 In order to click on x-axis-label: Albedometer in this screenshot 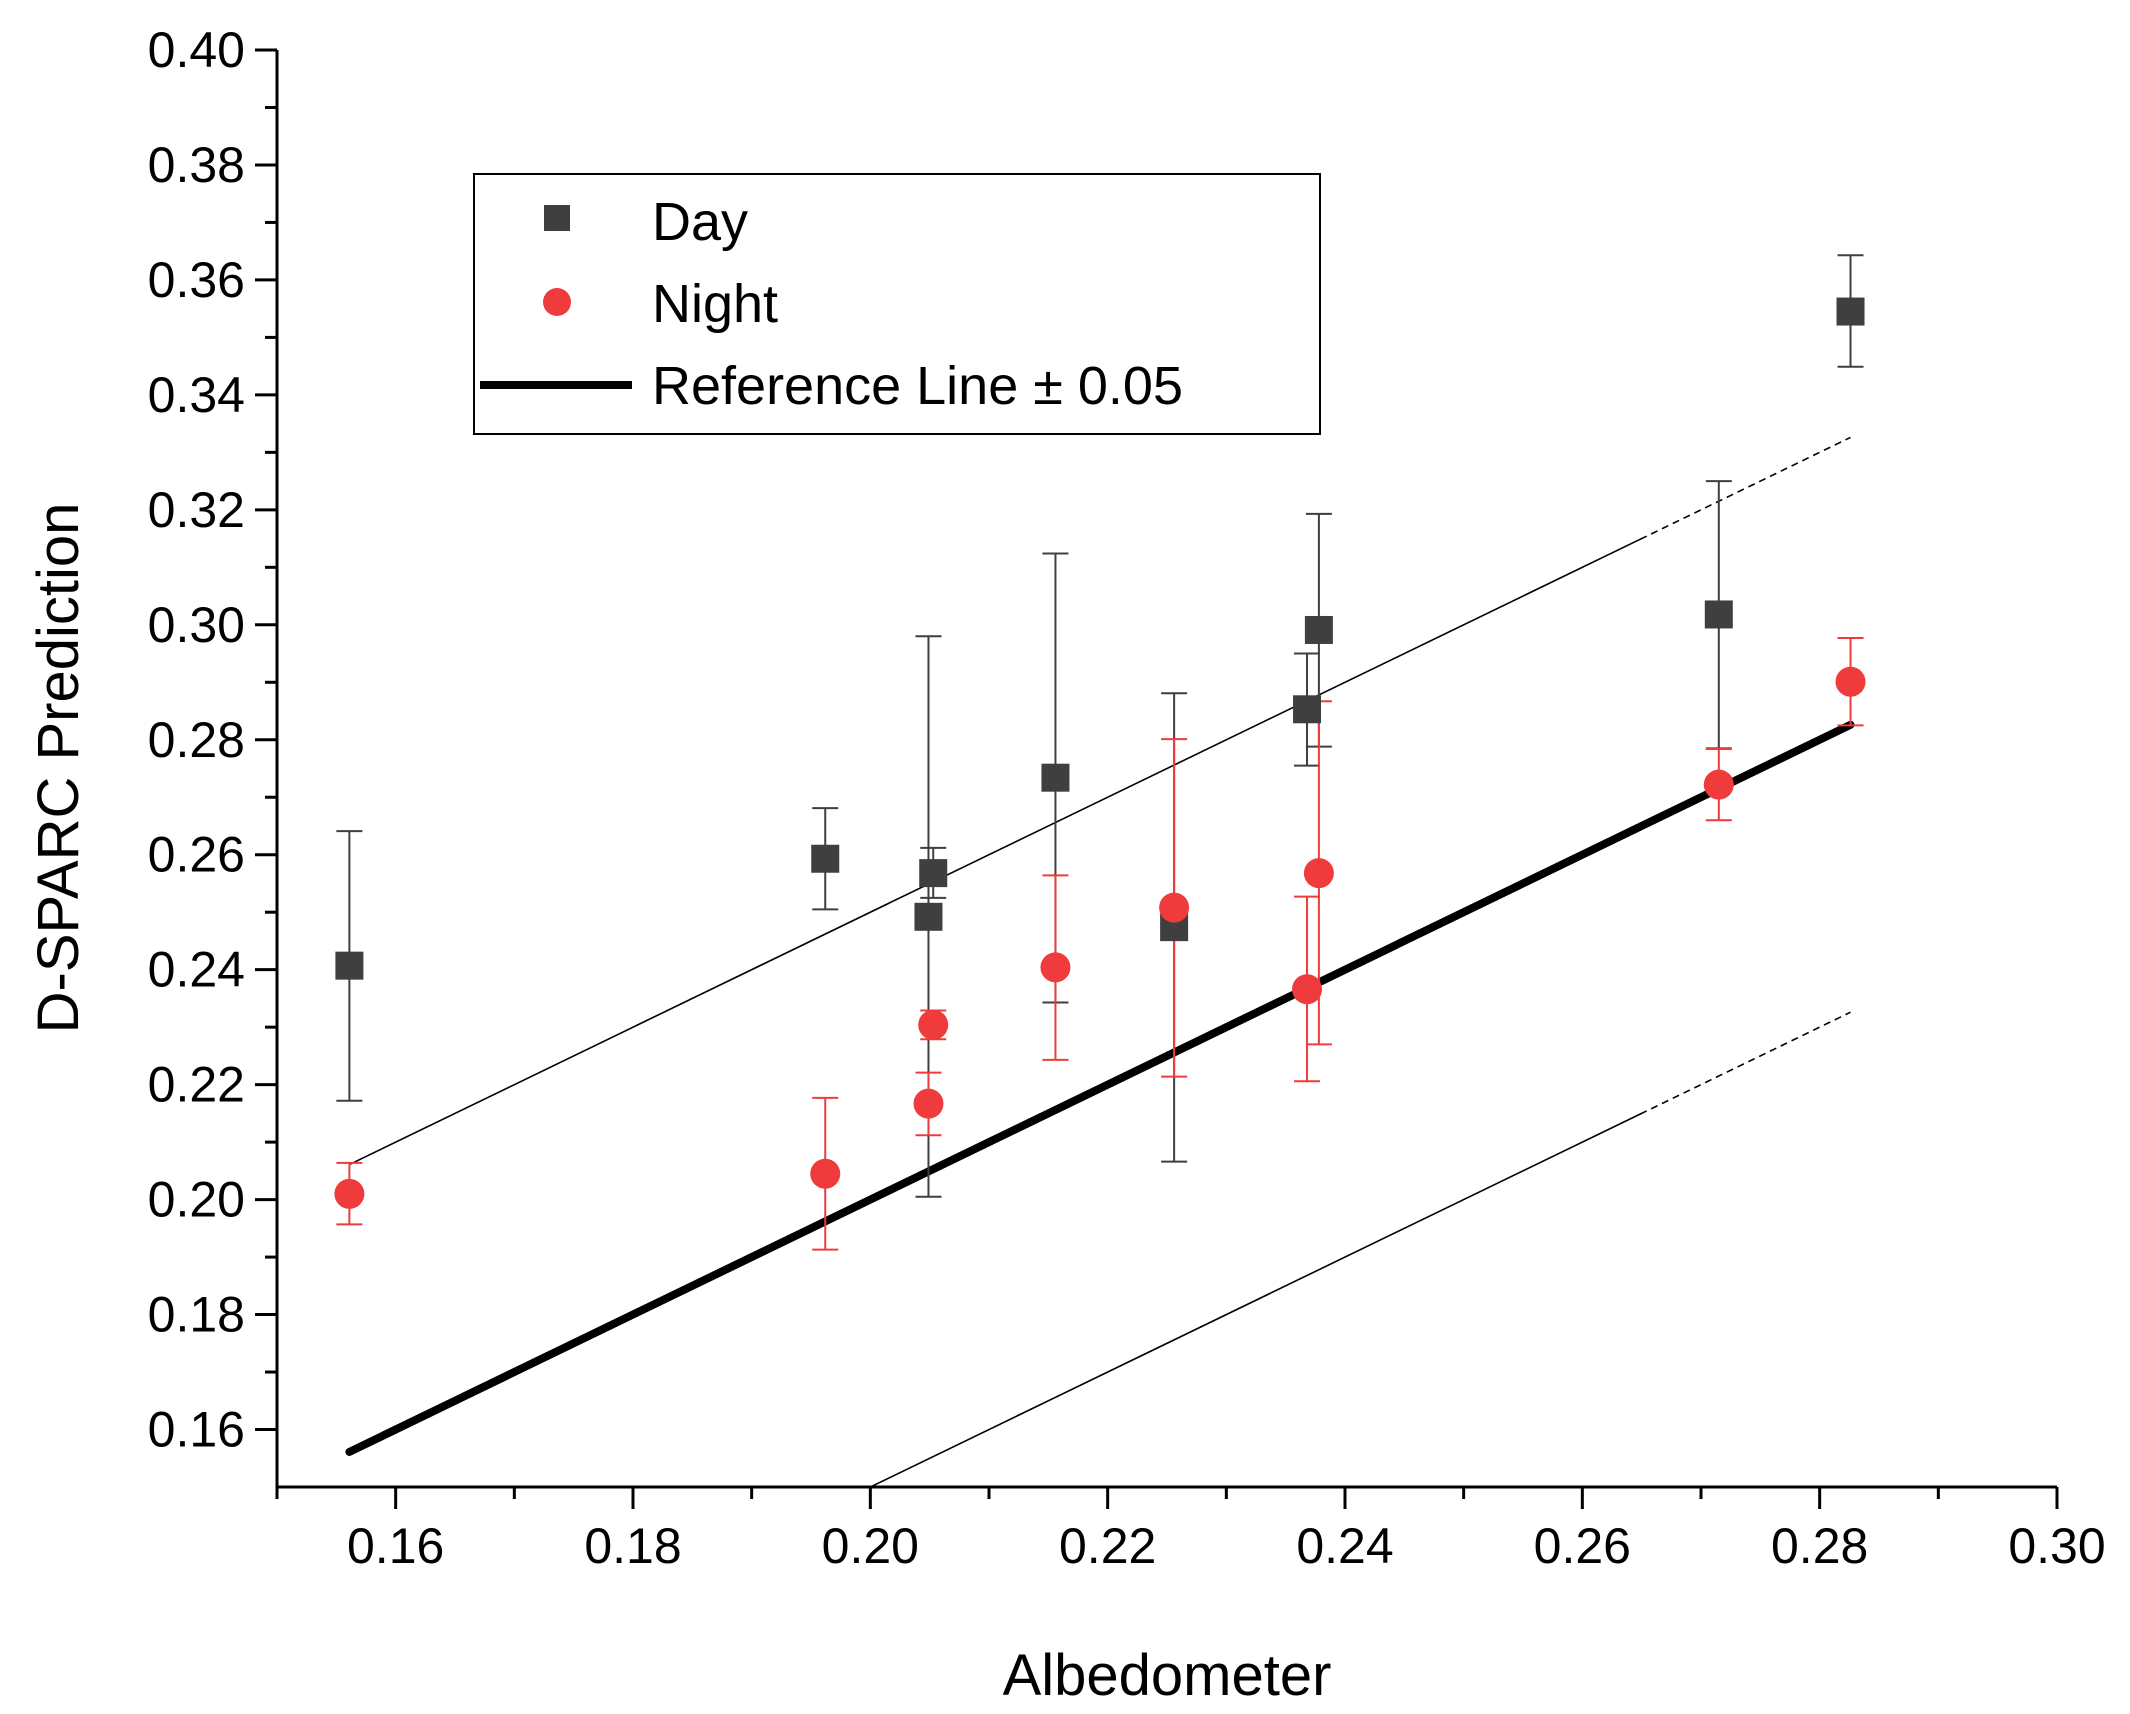, I will do `click(1167, 1675)`.